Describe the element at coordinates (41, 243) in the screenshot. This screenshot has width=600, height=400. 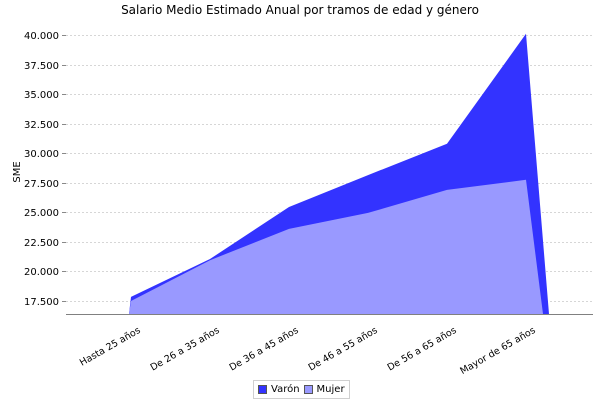
I see `y-tick-label: 22.500` at that location.